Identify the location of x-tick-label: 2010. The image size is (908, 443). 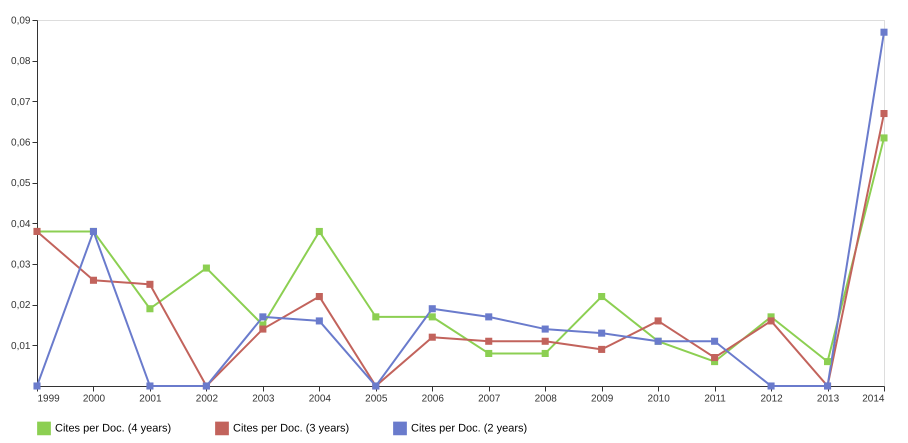
(659, 399).